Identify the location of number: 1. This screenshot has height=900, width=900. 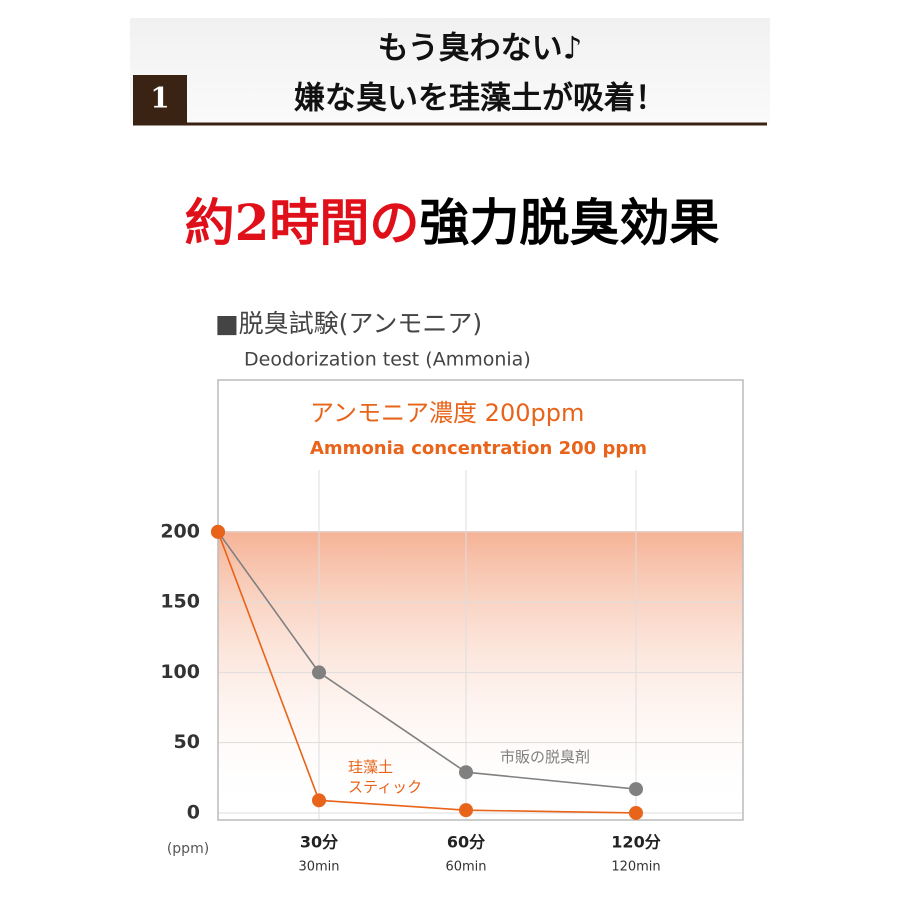
(159, 98).